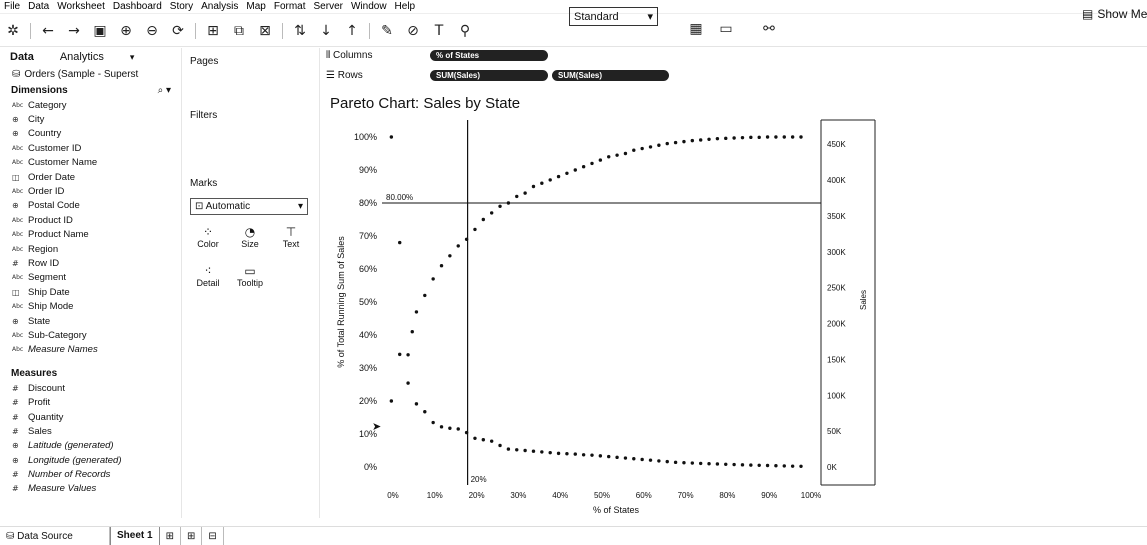 This screenshot has height=545, width=1147. I want to click on new-story-tab-button: ⊟, so click(213, 535).